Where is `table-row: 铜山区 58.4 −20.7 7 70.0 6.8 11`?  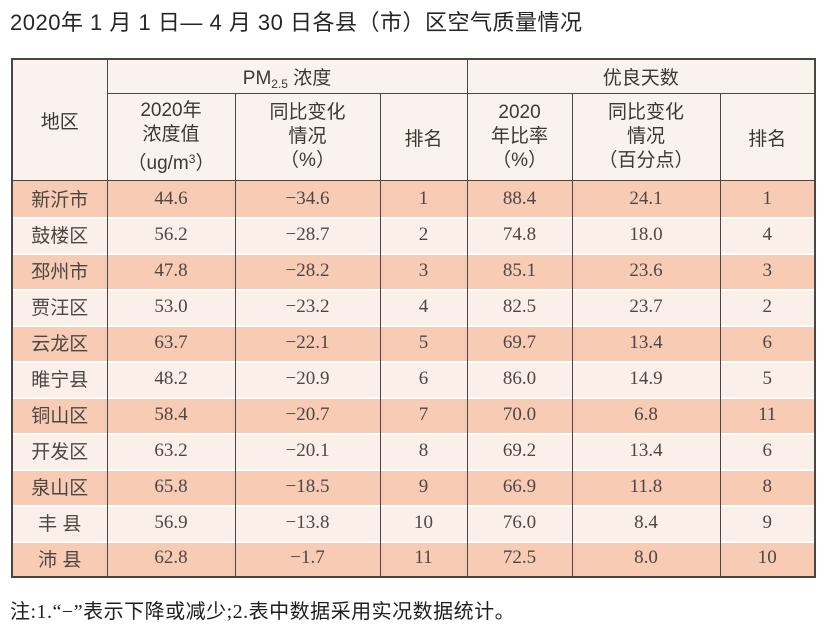 table-row: 铜山区 58.4 −20.7 7 70.0 6.8 11 is located at coordinates (413, 414).